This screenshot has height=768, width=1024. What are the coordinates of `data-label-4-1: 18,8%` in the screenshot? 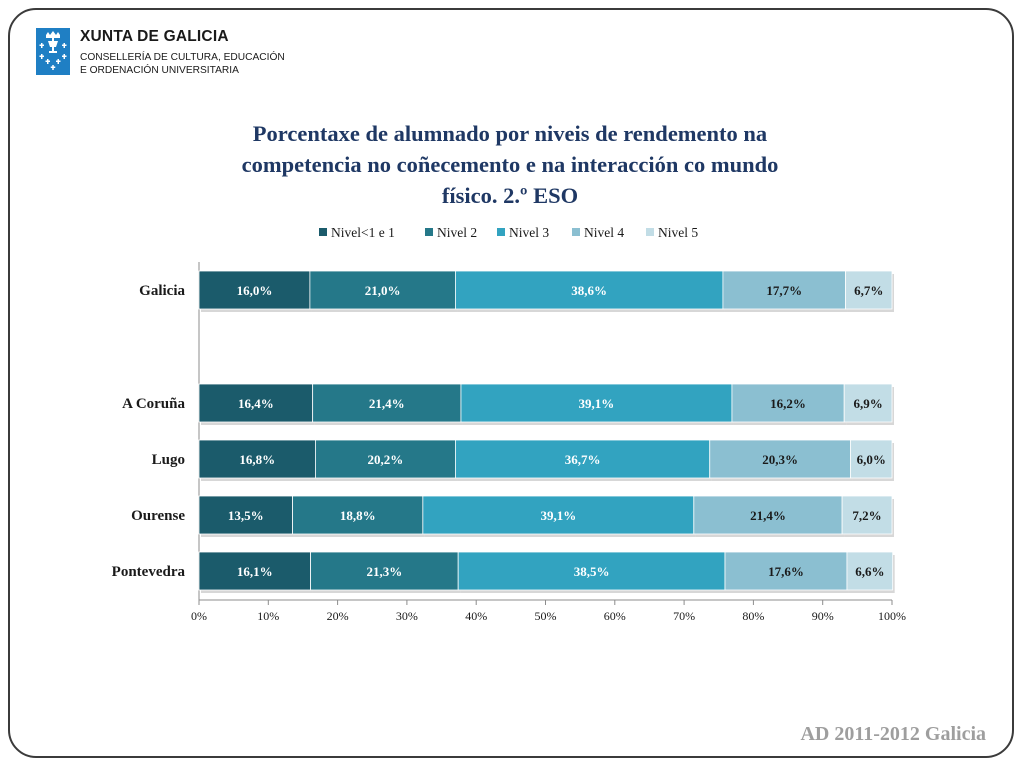 It's located at (358, 515).